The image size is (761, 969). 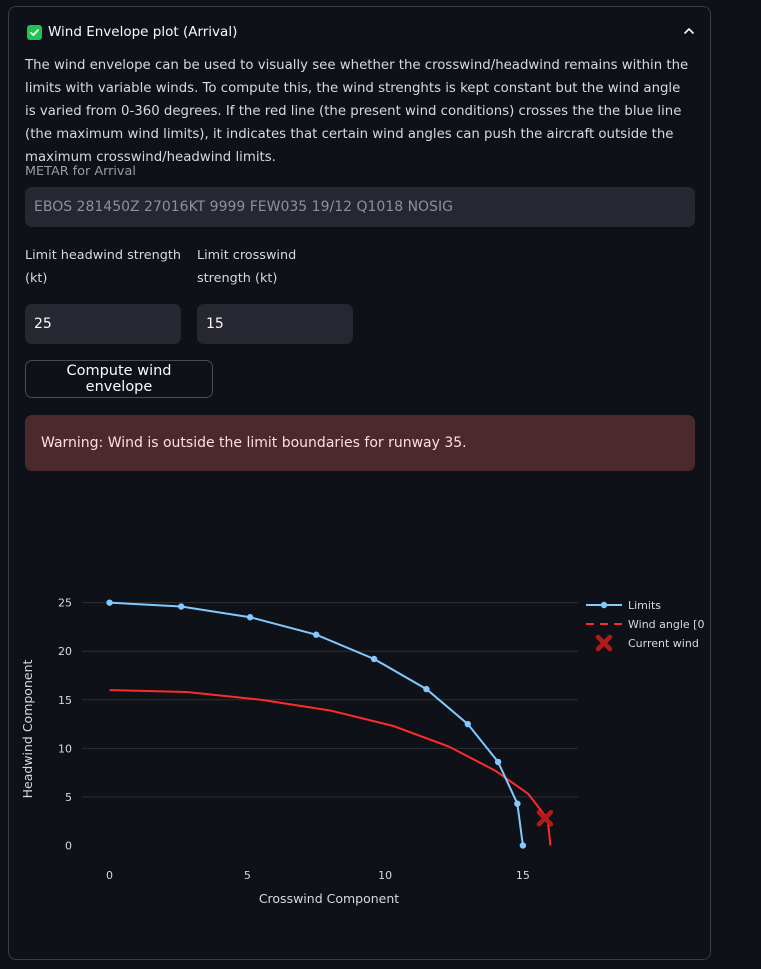 I want to click on chart-legend: Limits Wind angle [0-360] Current wind, so click(x=645, y=625).